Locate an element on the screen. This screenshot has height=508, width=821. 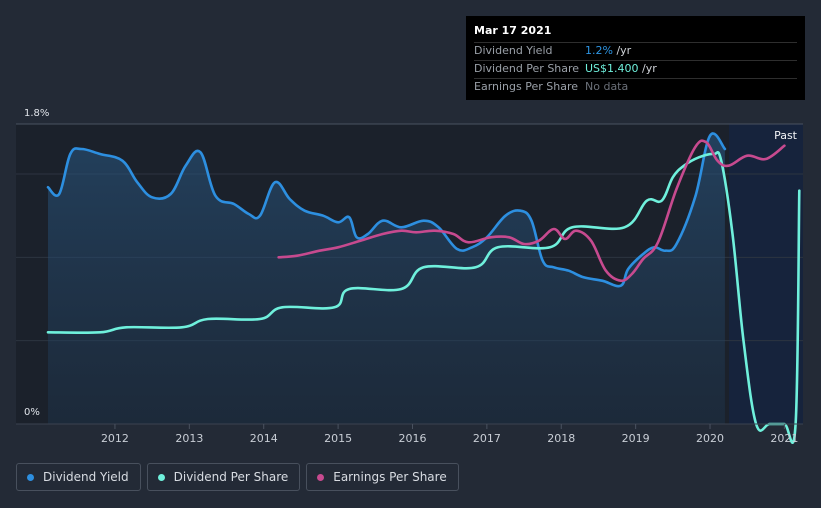
x-tick-label: 2013 is located at coordinates (189, 438).